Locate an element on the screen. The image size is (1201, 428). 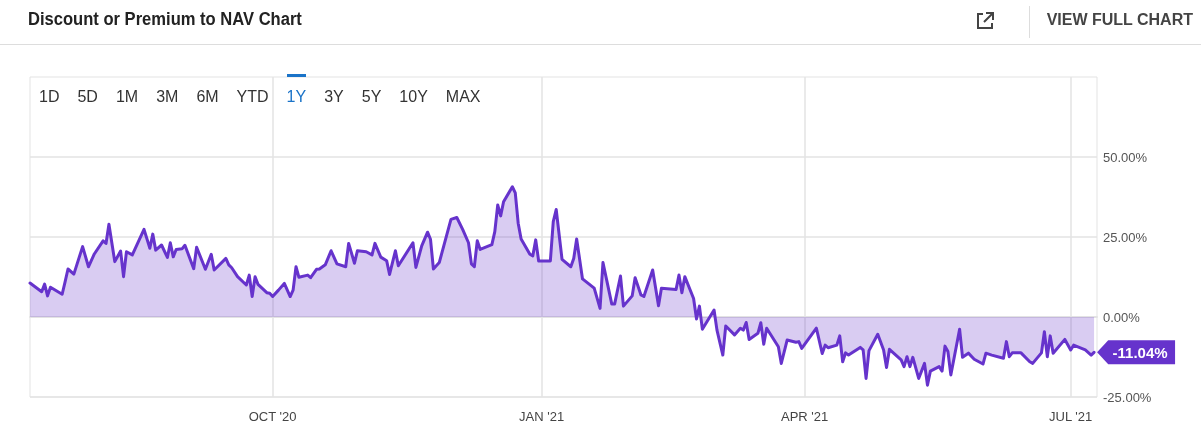
x-tick-label: JUL '21 is located at coordinates (1071, 416).